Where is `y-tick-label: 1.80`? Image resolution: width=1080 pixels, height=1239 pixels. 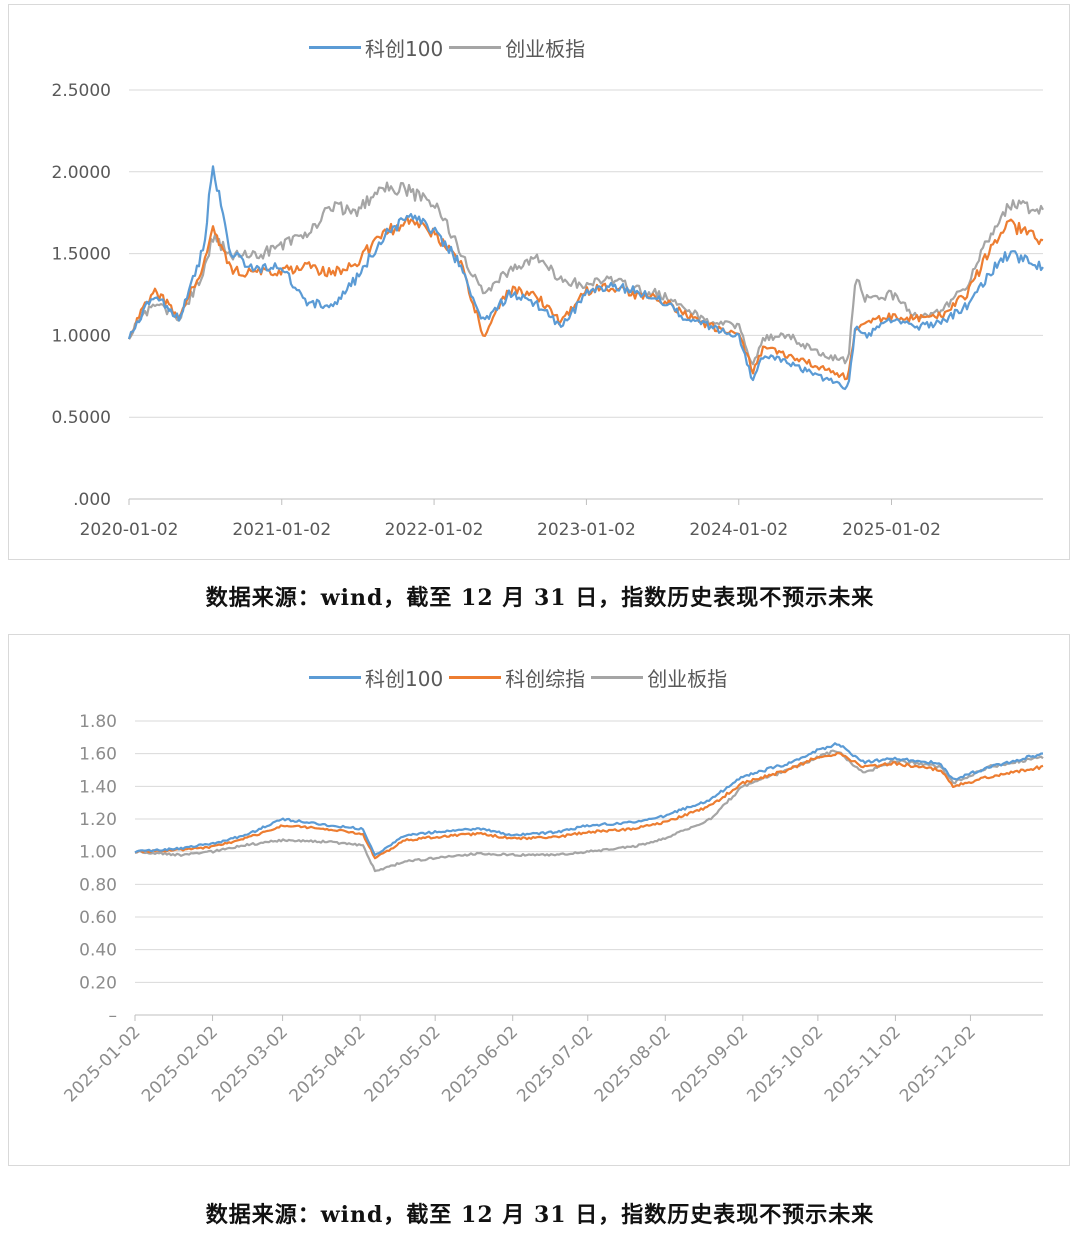 y-tick-label: 1.80 is located at coordinates (98, 722).